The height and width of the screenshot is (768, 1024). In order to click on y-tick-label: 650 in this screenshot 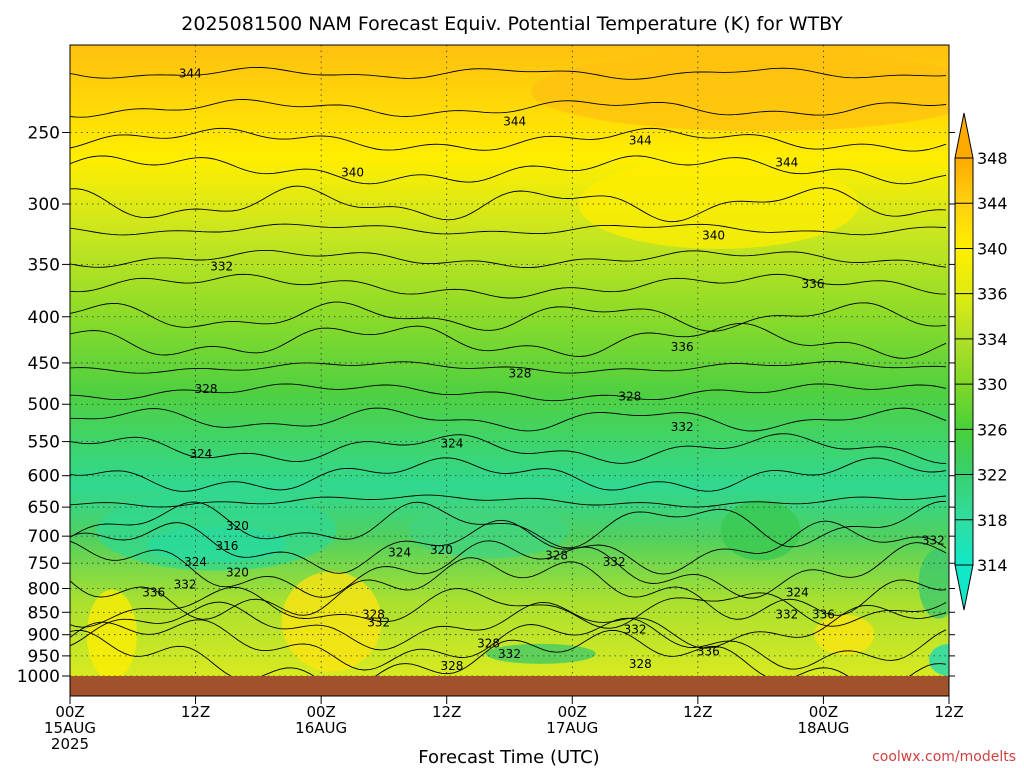, I will do `click(44, 508)`.